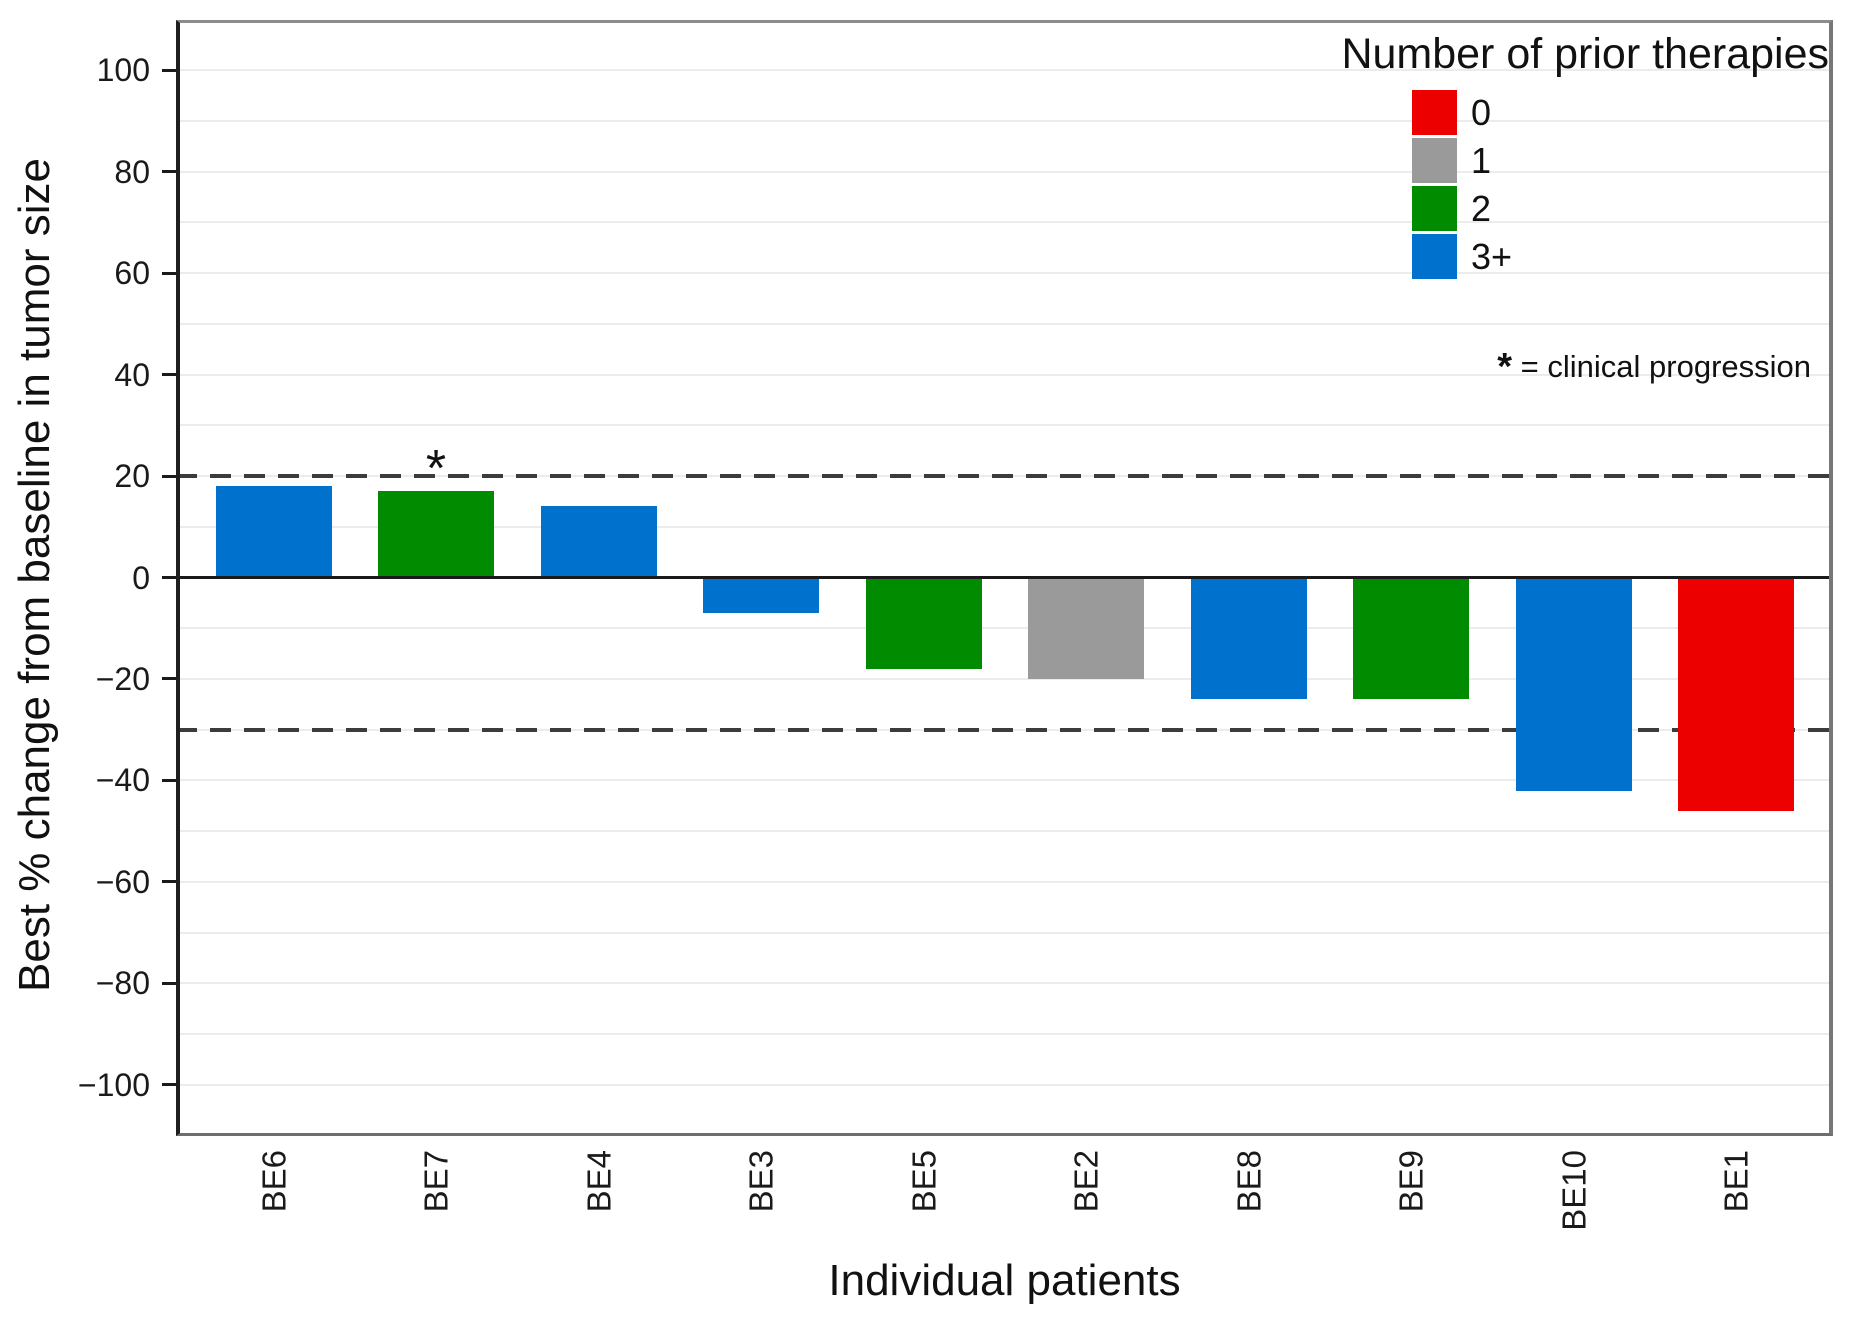 This screenshot has height=1322, width=1854. What do you see at coordinates (924, 1181) in the screenshot?
I see `x-tick-label-BE5: BE5` at bounding box center [924, 1181].